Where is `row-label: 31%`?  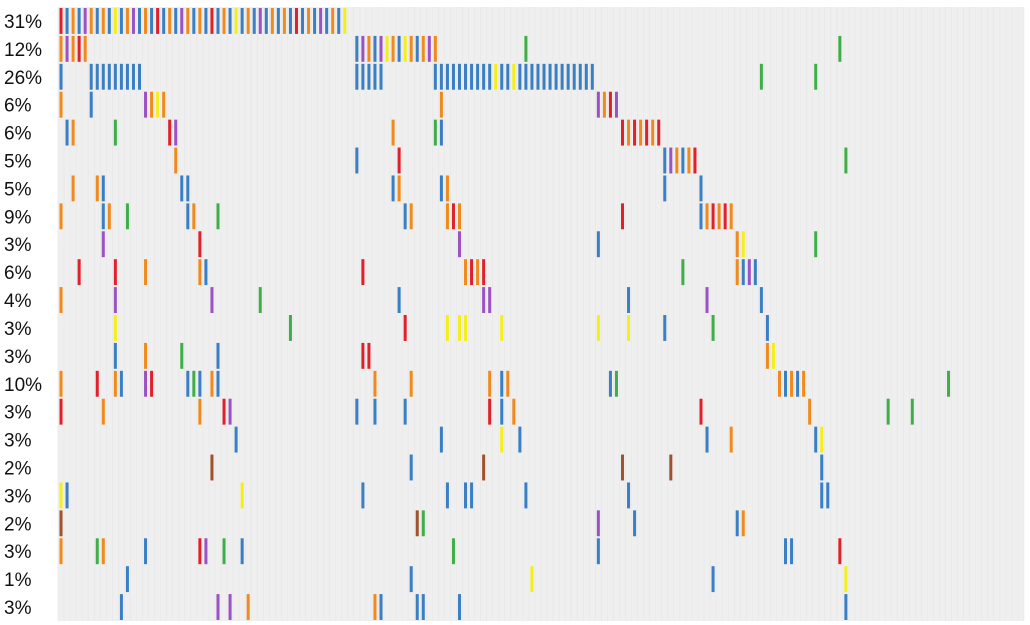
row-label: 31% is located at coordinates (23, 22).